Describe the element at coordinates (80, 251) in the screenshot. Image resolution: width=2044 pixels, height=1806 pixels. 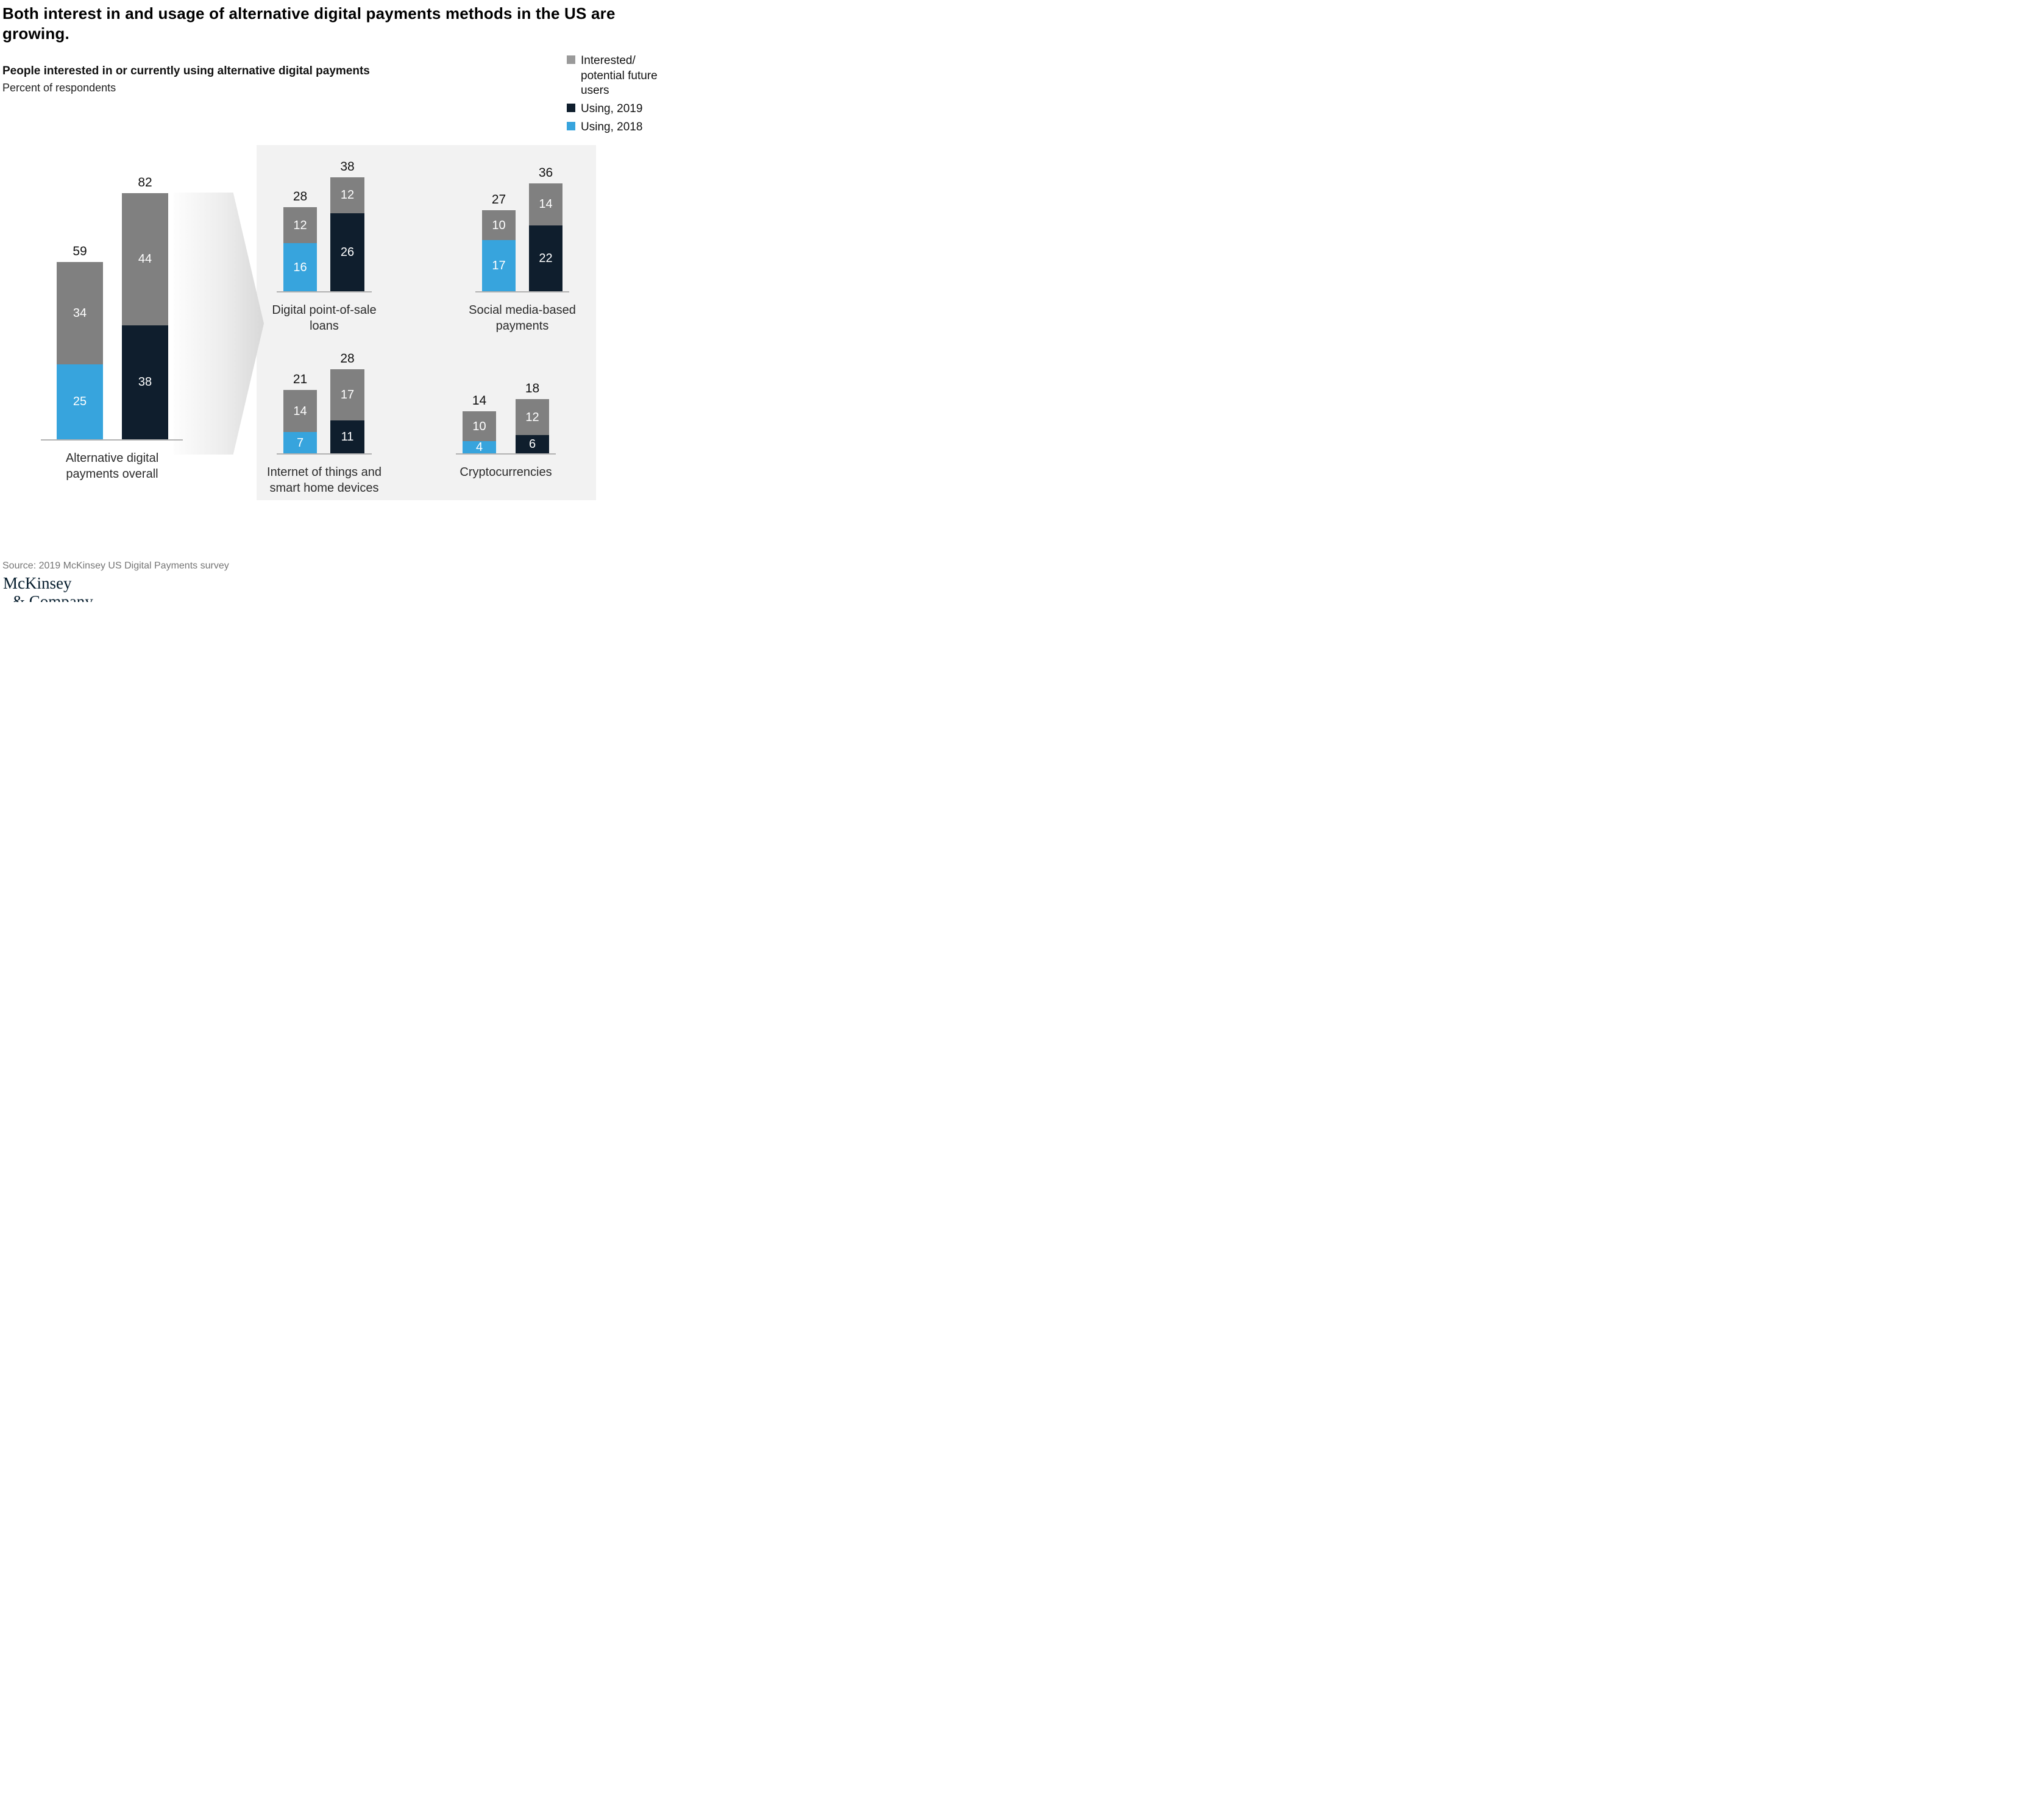
I see `bar-total-label: 59` at that location.